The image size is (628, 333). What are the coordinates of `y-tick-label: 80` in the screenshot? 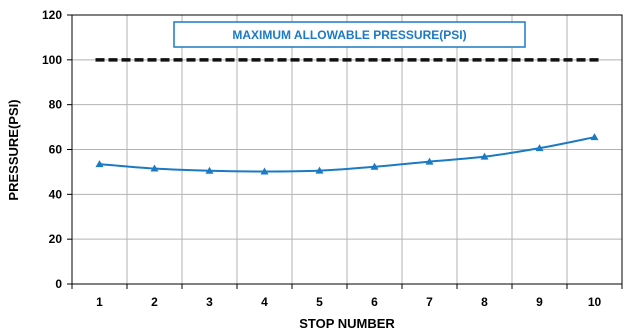 It's located at (56, 105).